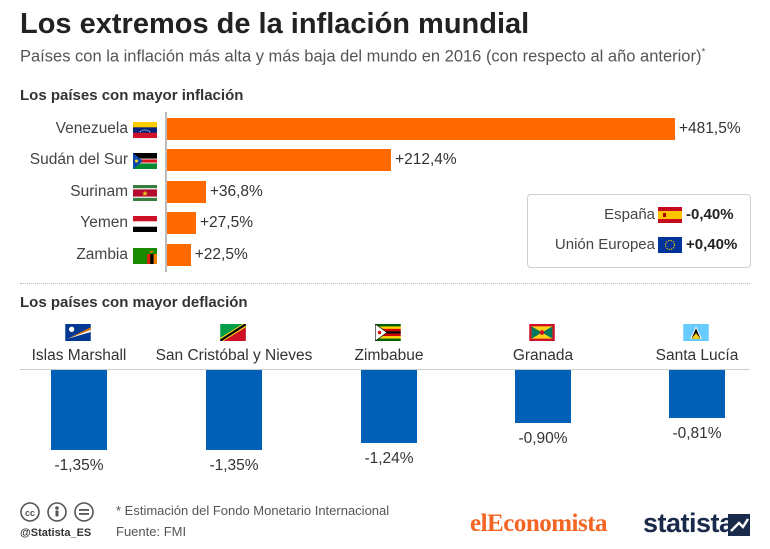  What do you see at coordinates (739, 525) in the screenshot?
I see `statista-logo-icon` at bounding box center [739, 525].